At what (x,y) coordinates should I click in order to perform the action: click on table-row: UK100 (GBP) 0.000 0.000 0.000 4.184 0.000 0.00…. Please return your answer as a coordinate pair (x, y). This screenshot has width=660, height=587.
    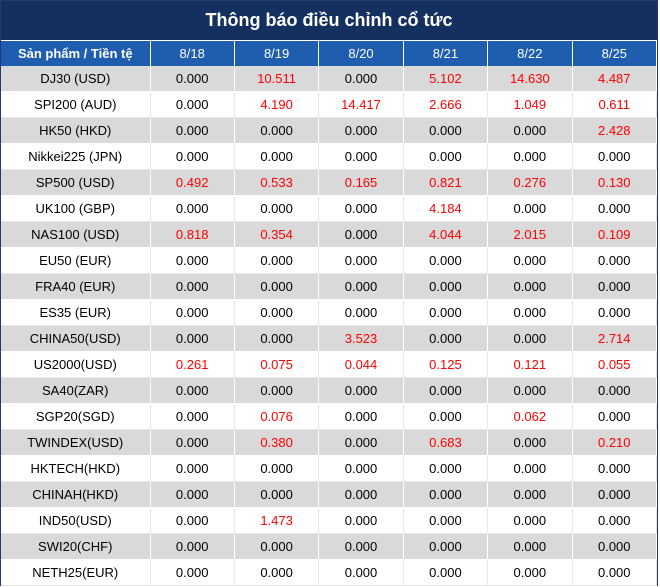
    Looking at the image, I should click on (329, 208).